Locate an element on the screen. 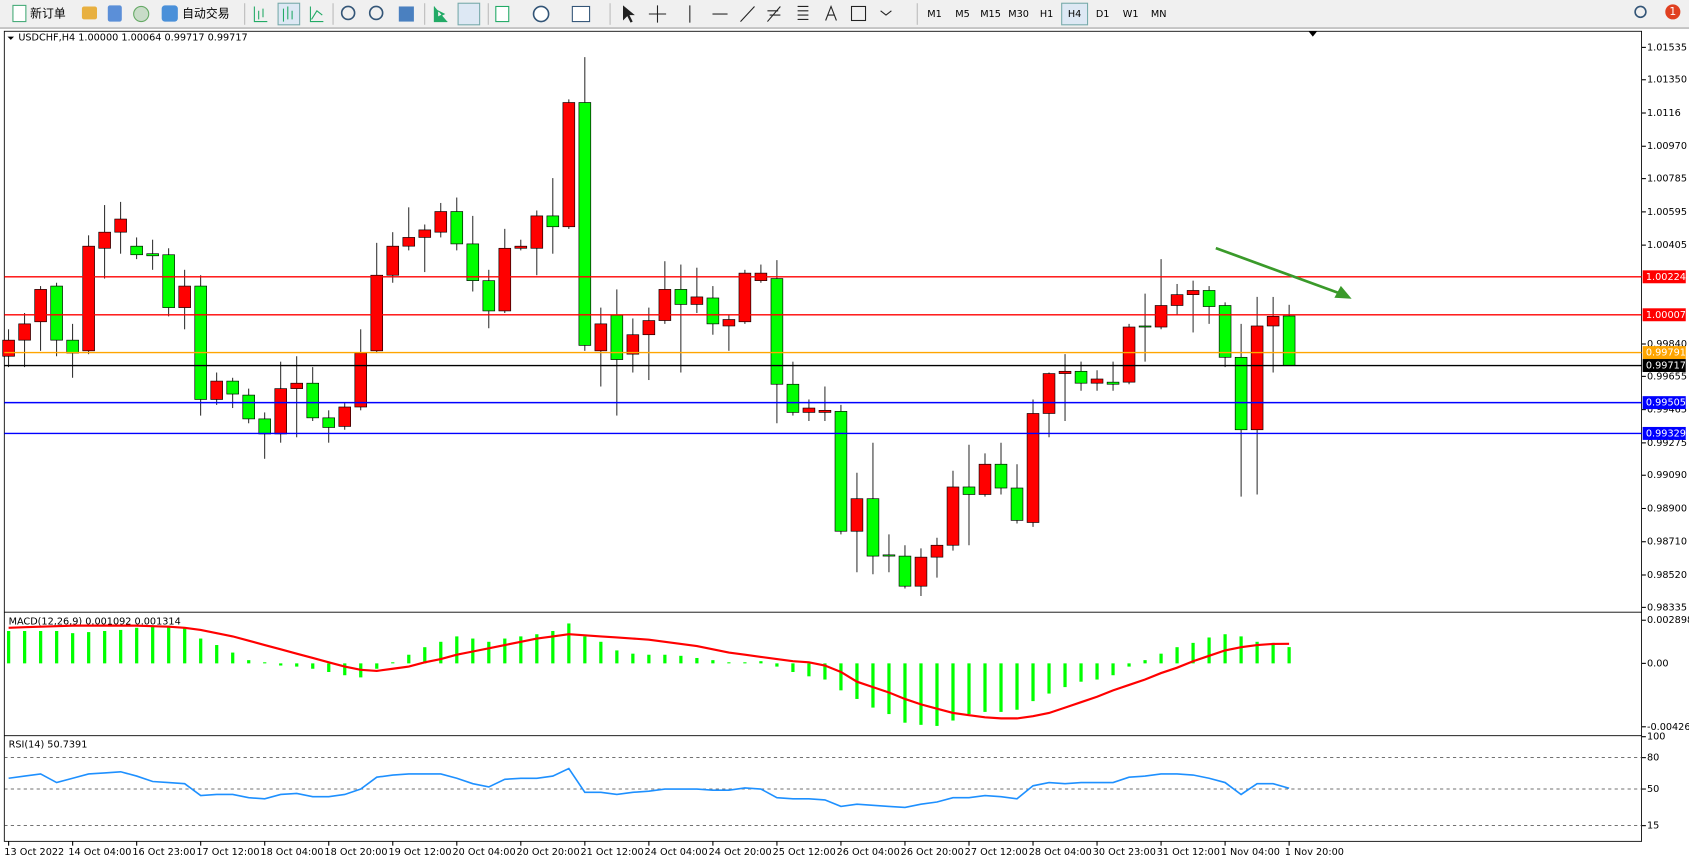 The image size is (1689, 864). x-tick-label: 25 Oct 12:00 is located at coordinates (804, 852).